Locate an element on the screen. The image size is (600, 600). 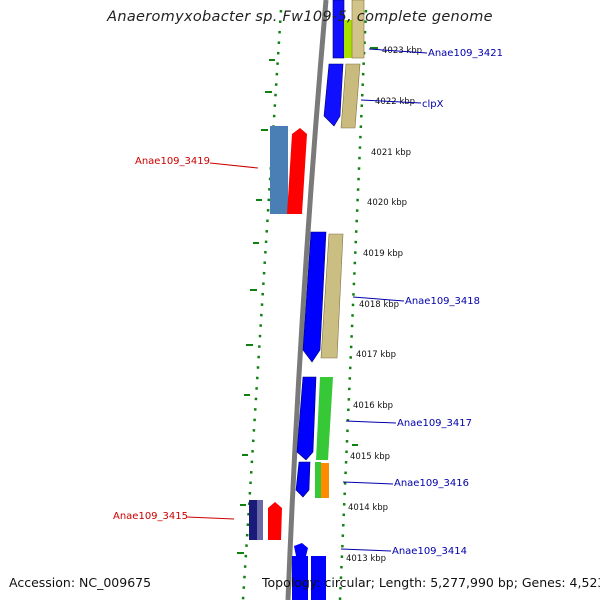
tick-label: 4013 kbp is located at coordinates (366, 559).